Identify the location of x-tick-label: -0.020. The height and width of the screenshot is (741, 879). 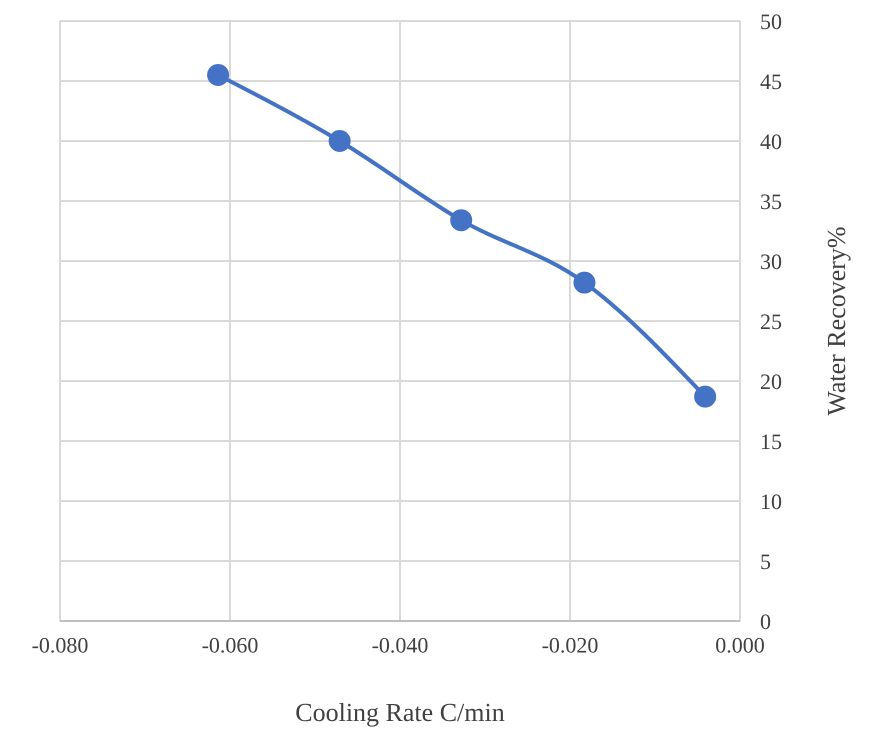
(570, 645).